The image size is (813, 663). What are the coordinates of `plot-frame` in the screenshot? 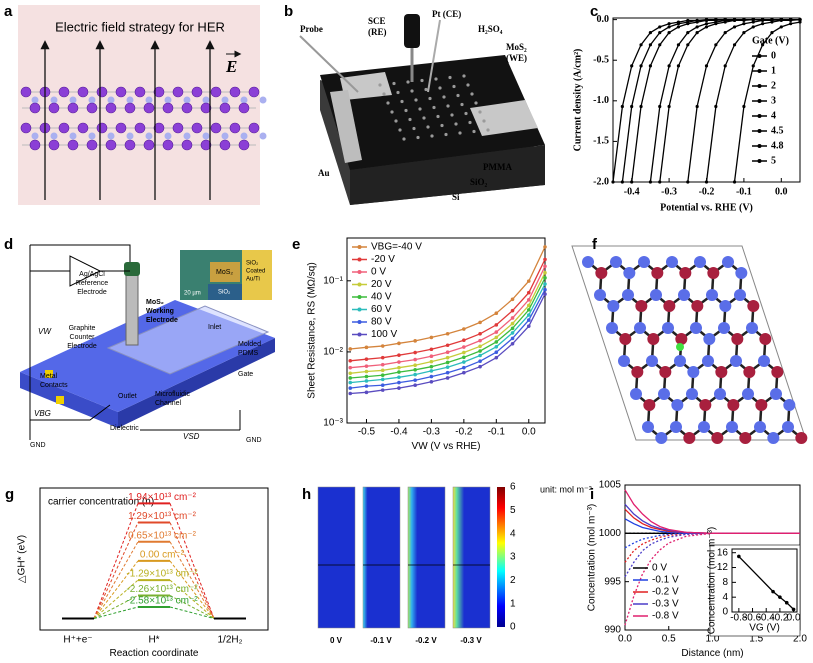 It's located at (446, 330).